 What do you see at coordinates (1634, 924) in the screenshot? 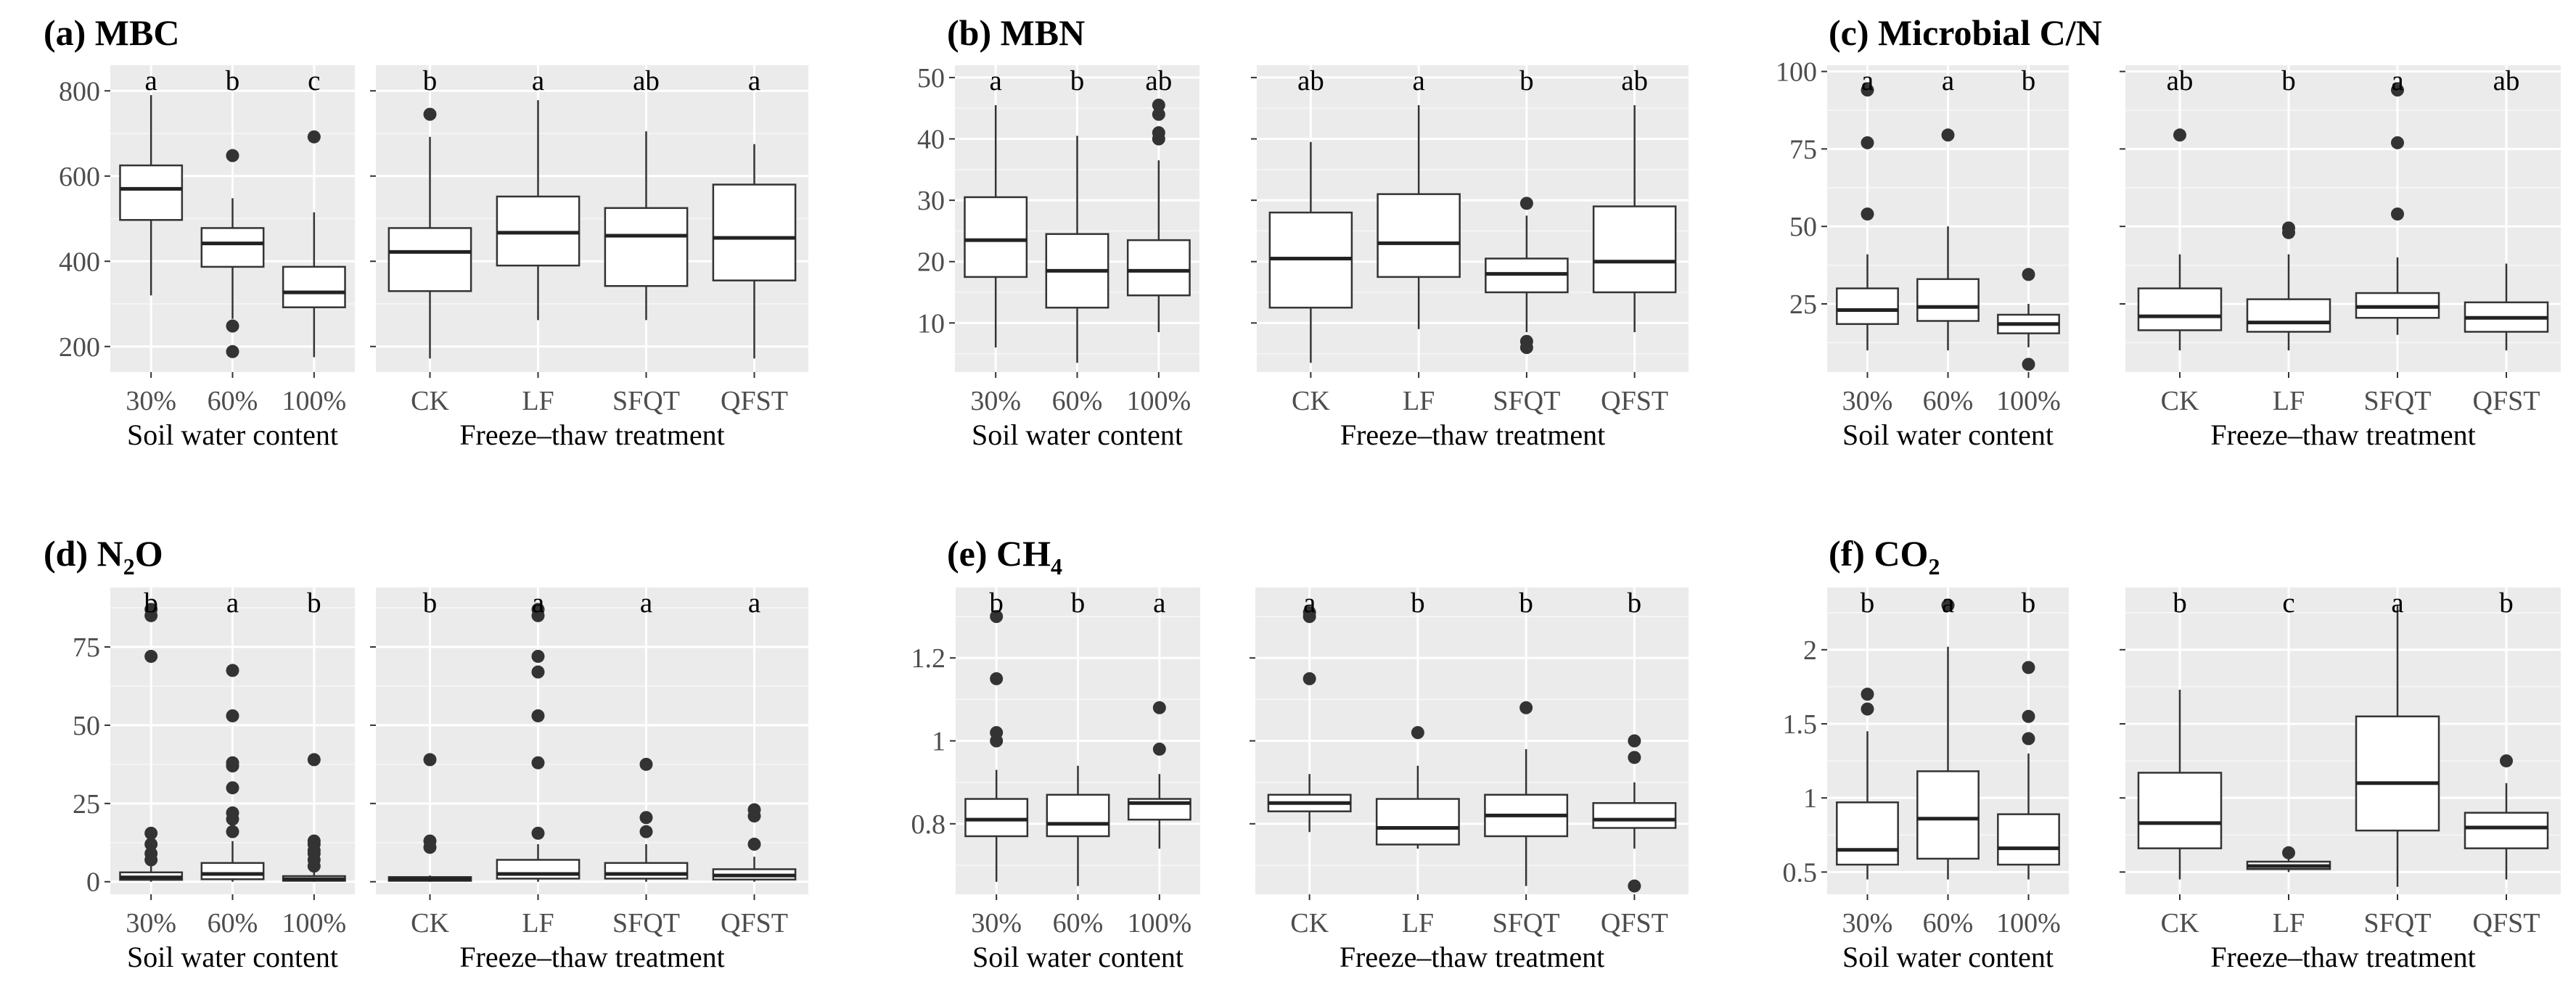
I see `x-tick-label: QFST` at bounding box center [1634, 924].